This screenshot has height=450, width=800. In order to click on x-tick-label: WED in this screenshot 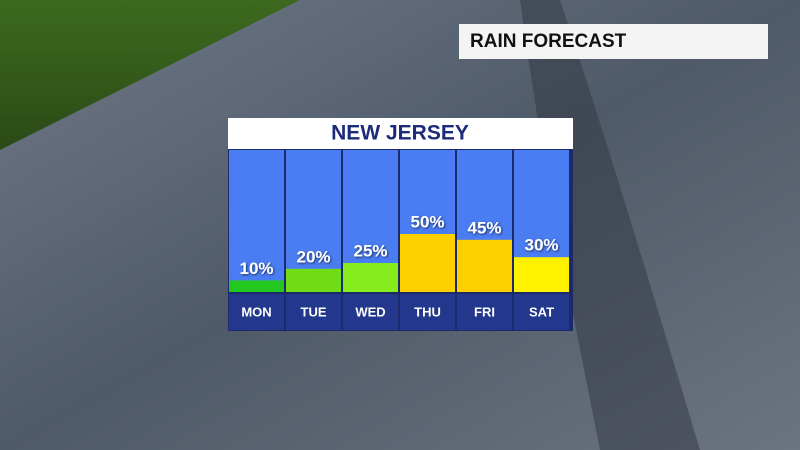, I will do `click(370, 311)`.